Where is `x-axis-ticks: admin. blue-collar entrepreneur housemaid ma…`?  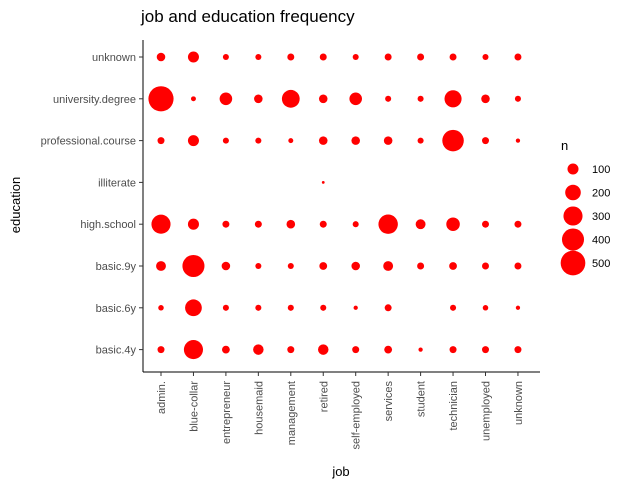 x-axis-ticks: admin. blue-collar entrepreneur housemaid ma… is located at coordinates (340, 410).